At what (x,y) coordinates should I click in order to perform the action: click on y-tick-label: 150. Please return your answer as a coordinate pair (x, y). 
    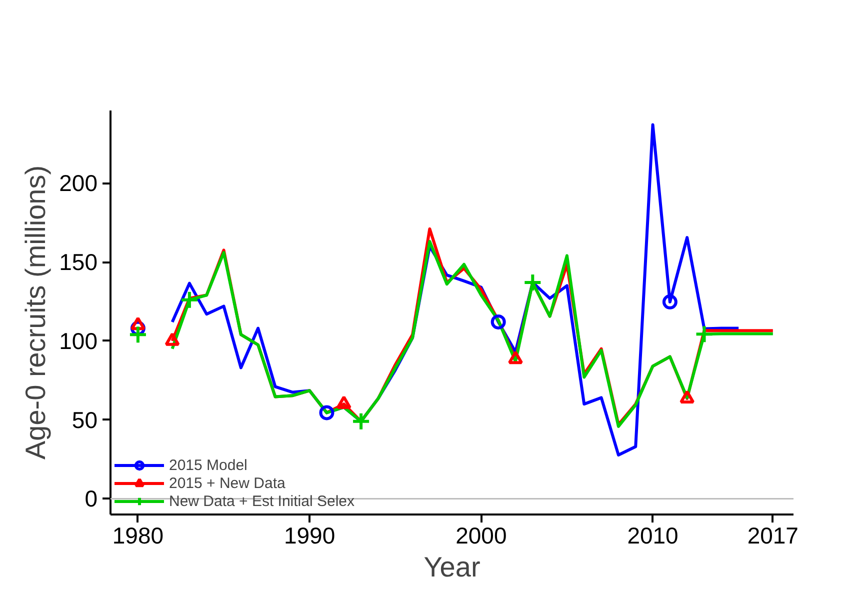
    Looking at the image, I should click on (78, 262).